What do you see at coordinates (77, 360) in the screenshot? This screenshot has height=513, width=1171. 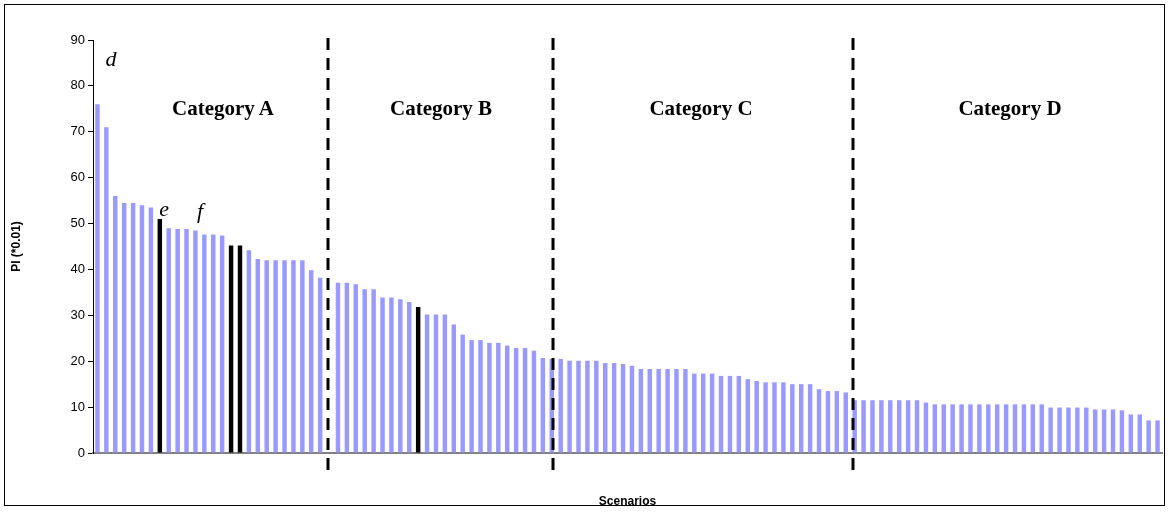 I see `y-tick-label: 20` at bounding box center [77, 360].